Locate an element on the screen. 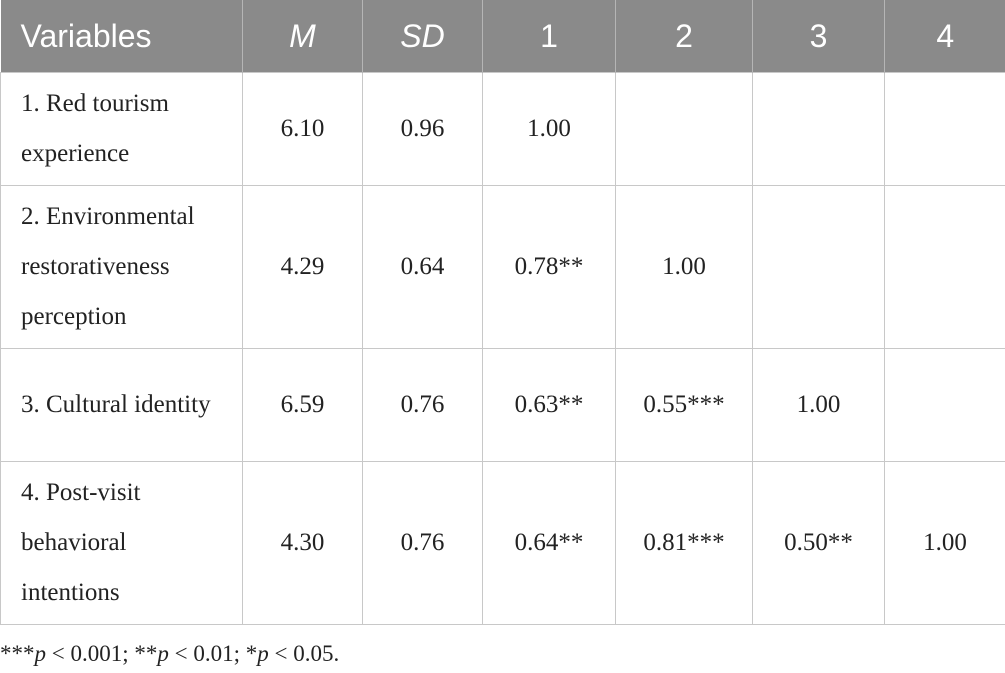 This screenshot has height=673, width=1005. footnote-part: *** is located at coordinates (17, 653).